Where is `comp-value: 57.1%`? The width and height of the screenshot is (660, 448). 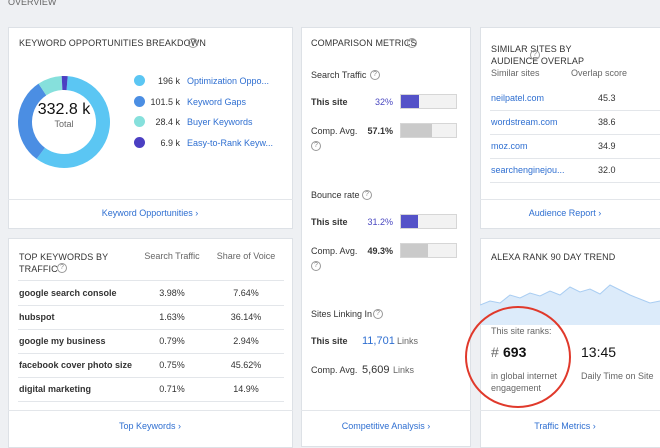 comp-value: 57.1% is located at coordinates (369, 131).